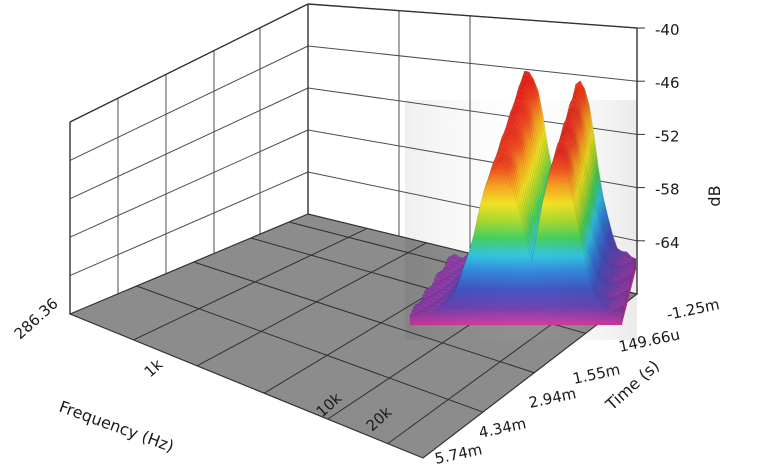 Image resolution: width=765 pixels, height=472 pixels. Describe the element at coordinates (502, 428) in the screenshot. I see `time-tick-label: 4.34m` at that location.